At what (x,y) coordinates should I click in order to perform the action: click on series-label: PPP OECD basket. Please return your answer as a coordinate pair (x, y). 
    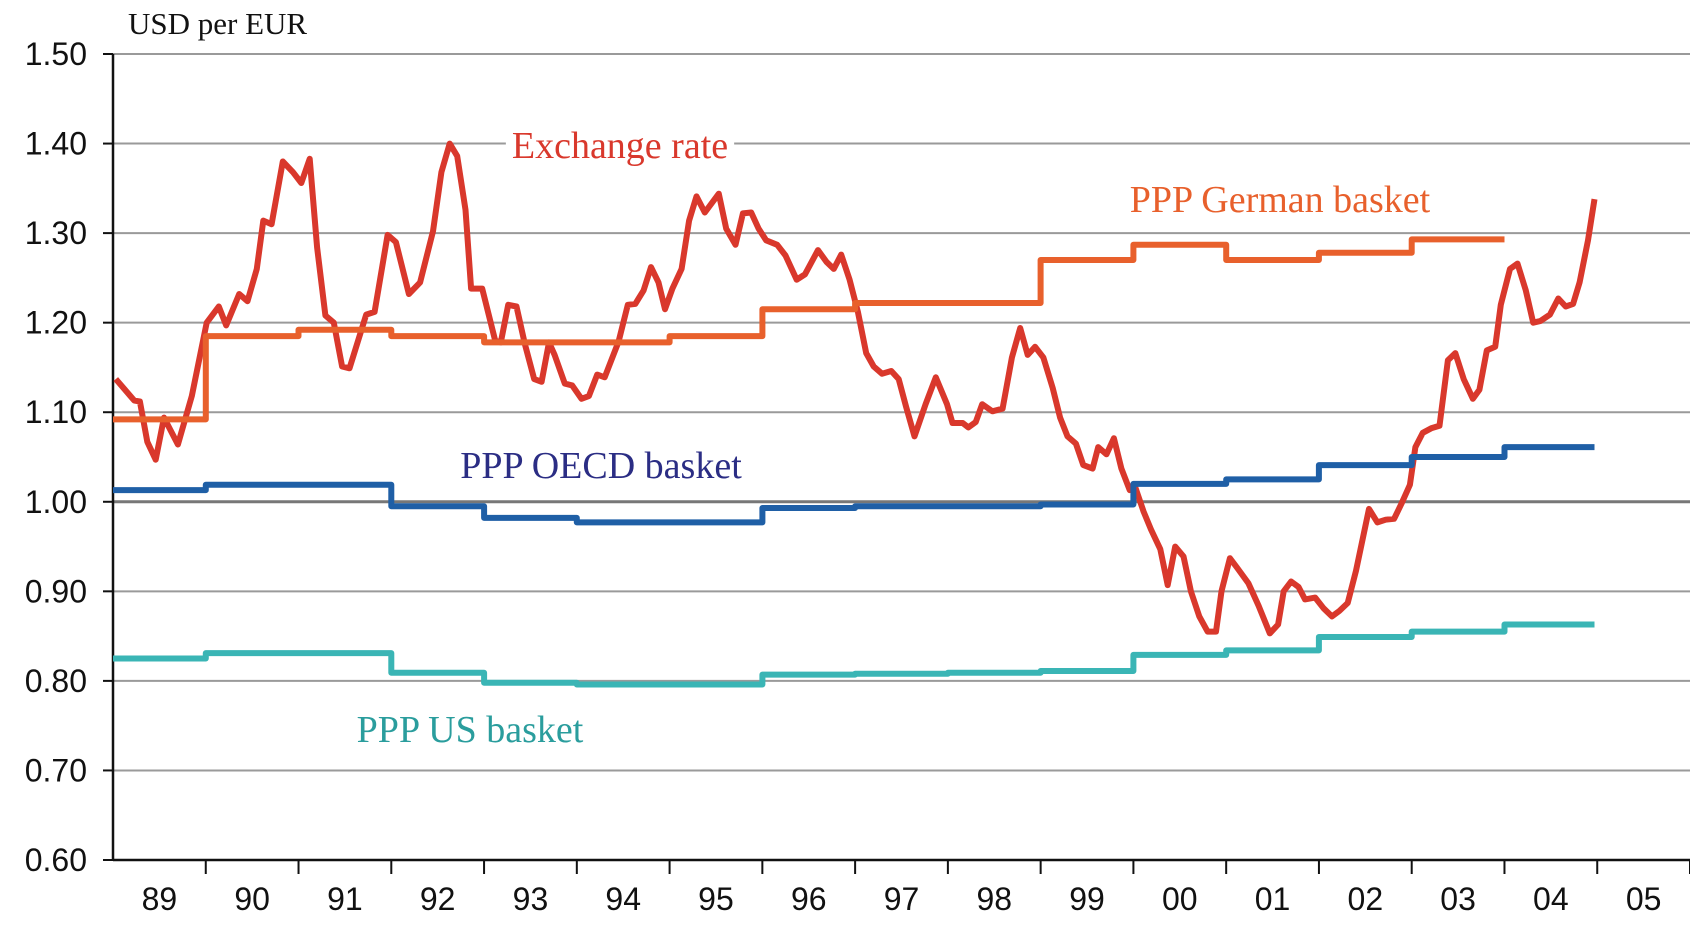
    Looking at the image, I should click on (601, 466).